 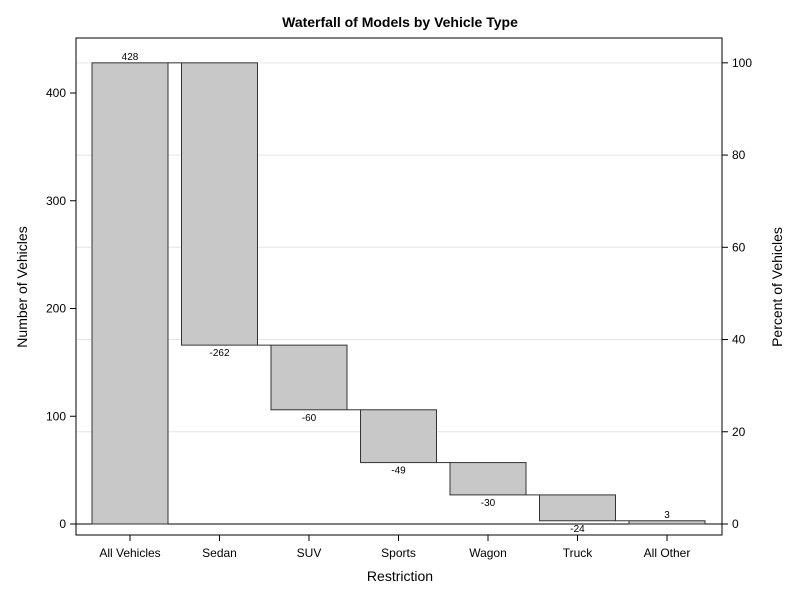 What do you see at coordinates (667, 515) in the screenshot?
I see `data-label: 3` at bounding box center [667, 515].